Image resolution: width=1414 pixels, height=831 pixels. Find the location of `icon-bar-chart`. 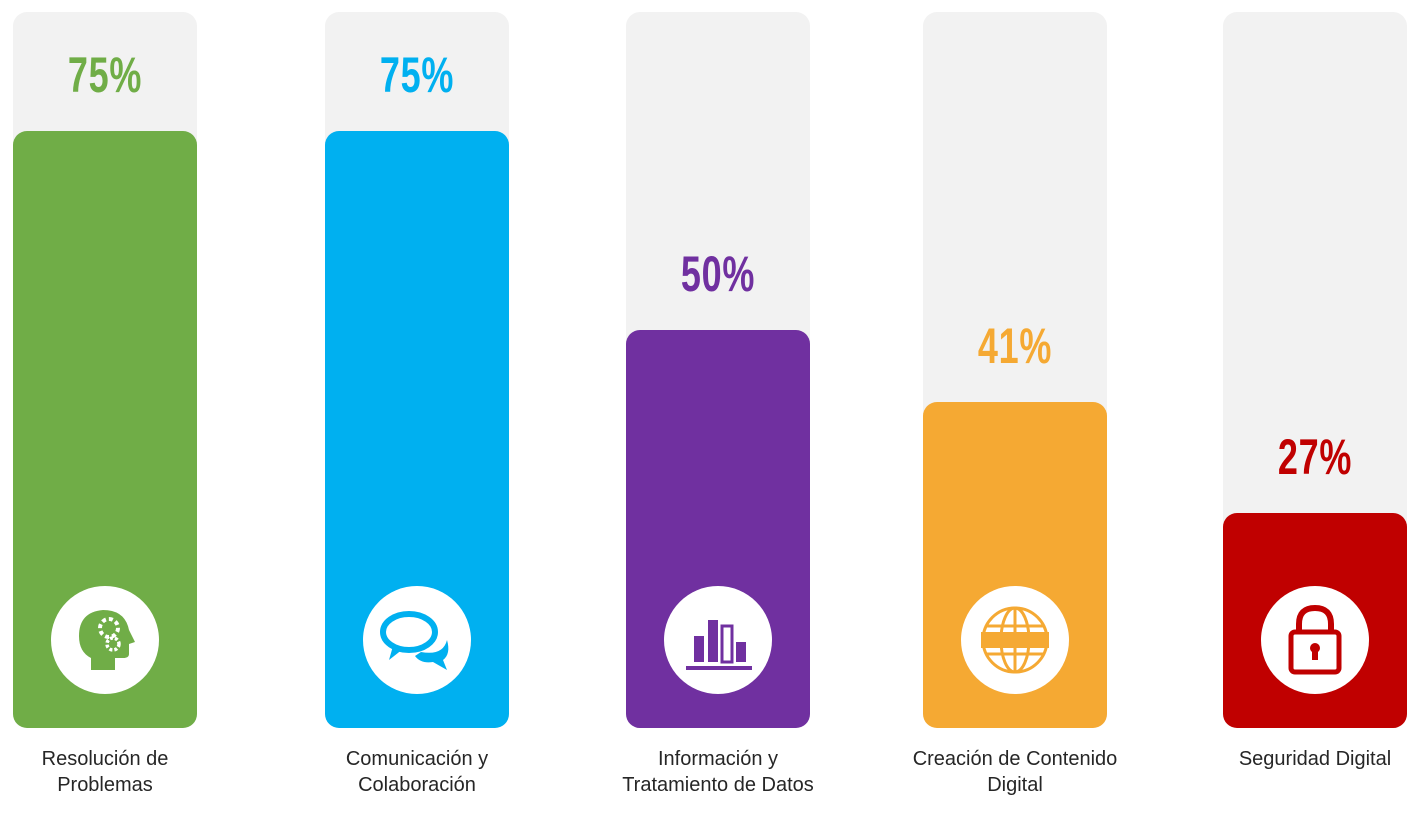

icon-bar-chart is located at coordinates (718, 640).